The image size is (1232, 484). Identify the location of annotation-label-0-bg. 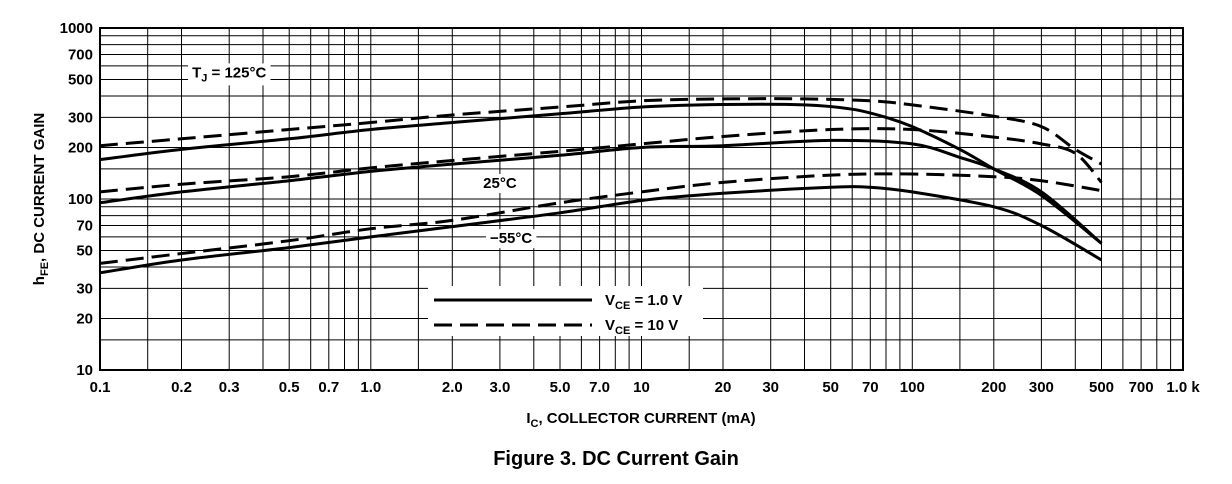
(229, 74).